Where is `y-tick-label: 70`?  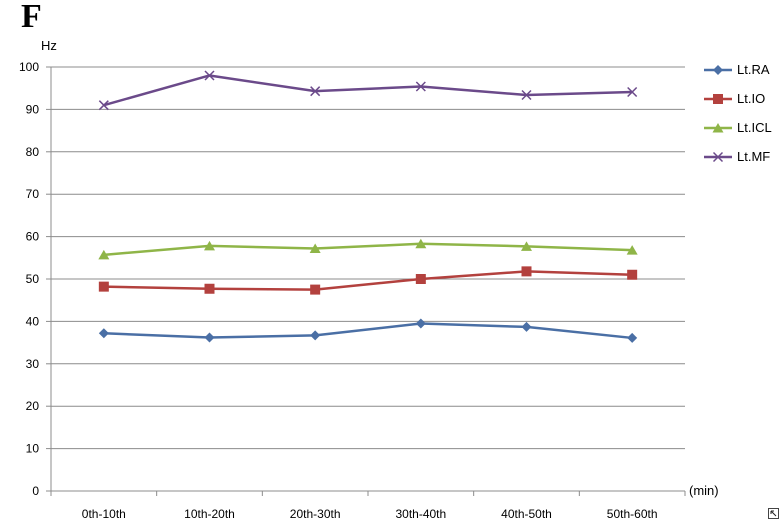 y-tick-label: 70 is located at coordinates (33, 194).